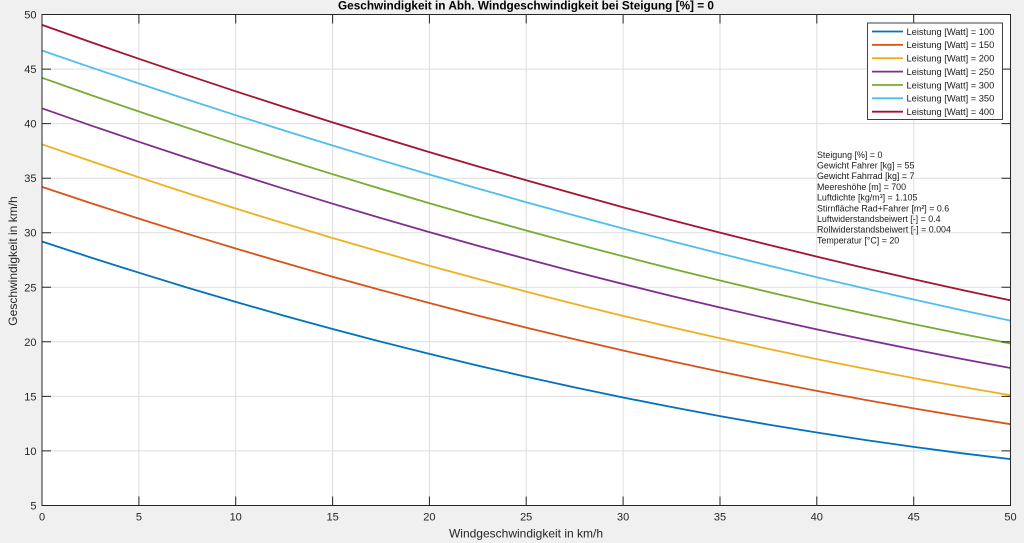  Describe the element at coordinates (42, 518) in the screenshot. I see `svg-text: 0` at that location.